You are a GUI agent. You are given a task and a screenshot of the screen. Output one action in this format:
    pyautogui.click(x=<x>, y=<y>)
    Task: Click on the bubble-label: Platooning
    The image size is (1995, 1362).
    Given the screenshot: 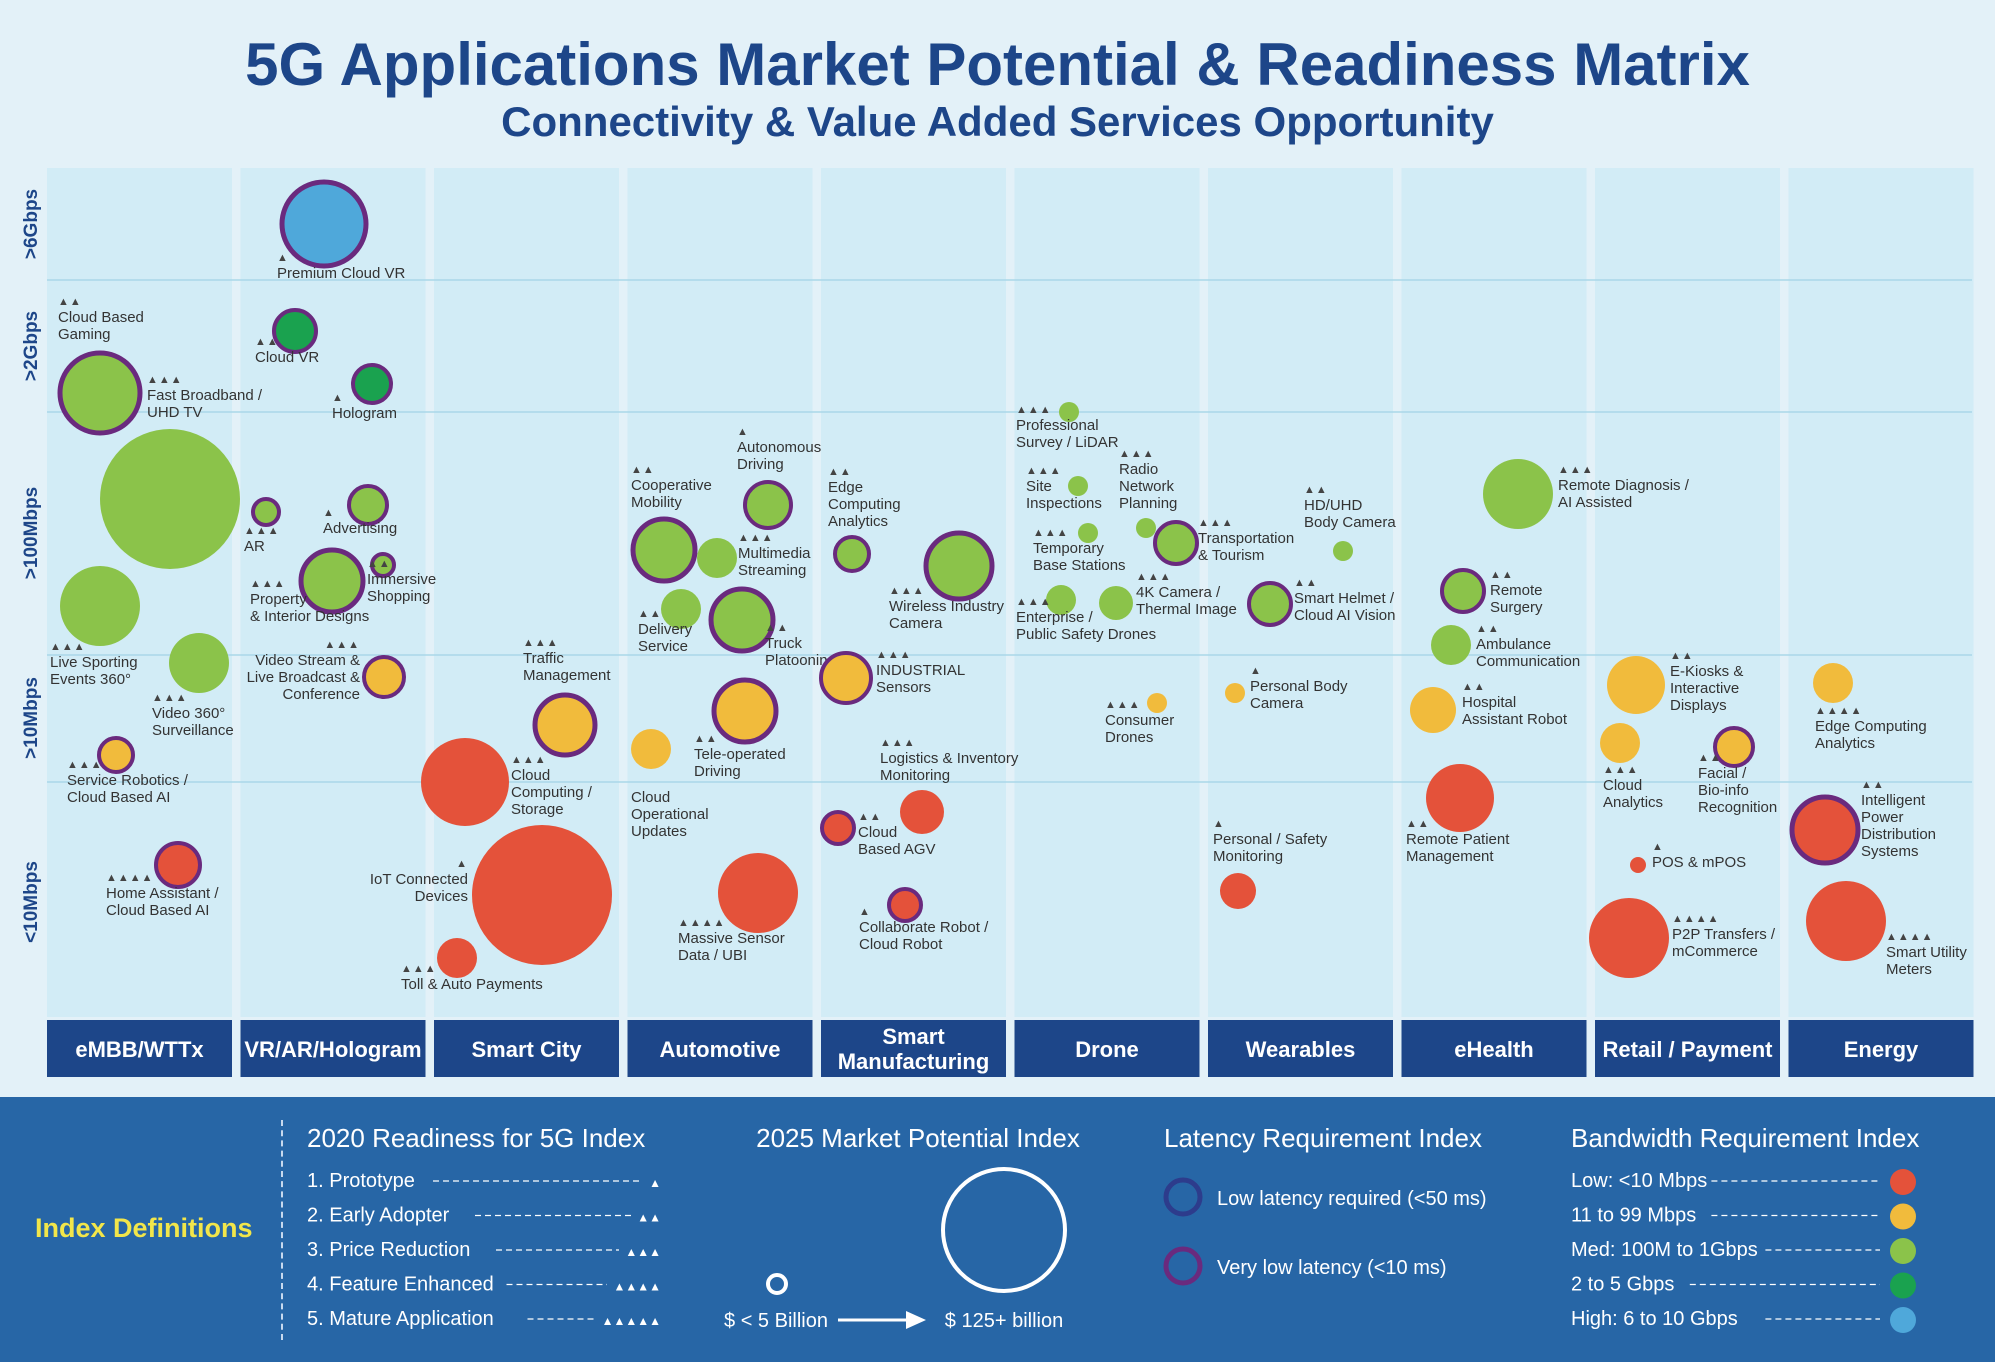 What is the action you would take?
    pyautogui.click(x=800, y=660)
    